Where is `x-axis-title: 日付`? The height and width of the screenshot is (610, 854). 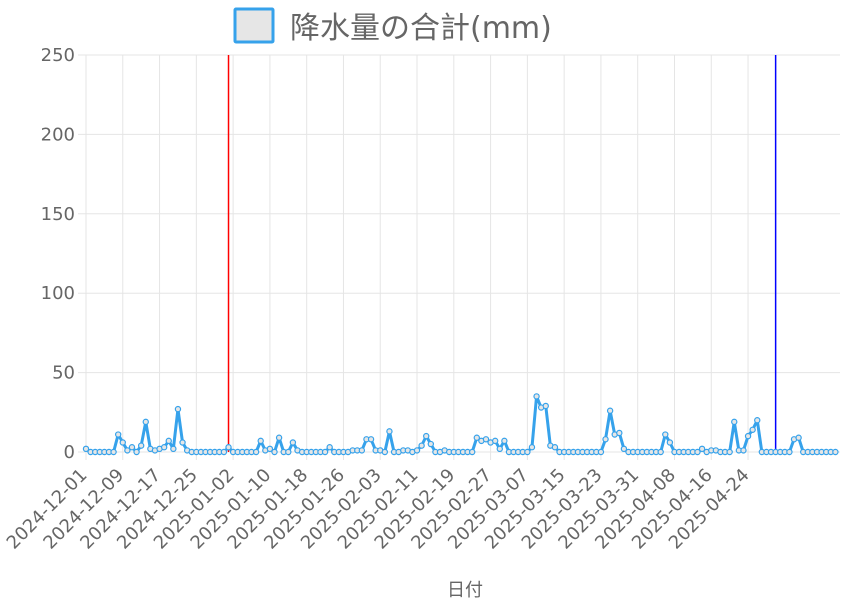 x-axis-title: 日付 is located at coordinates (465, 590).